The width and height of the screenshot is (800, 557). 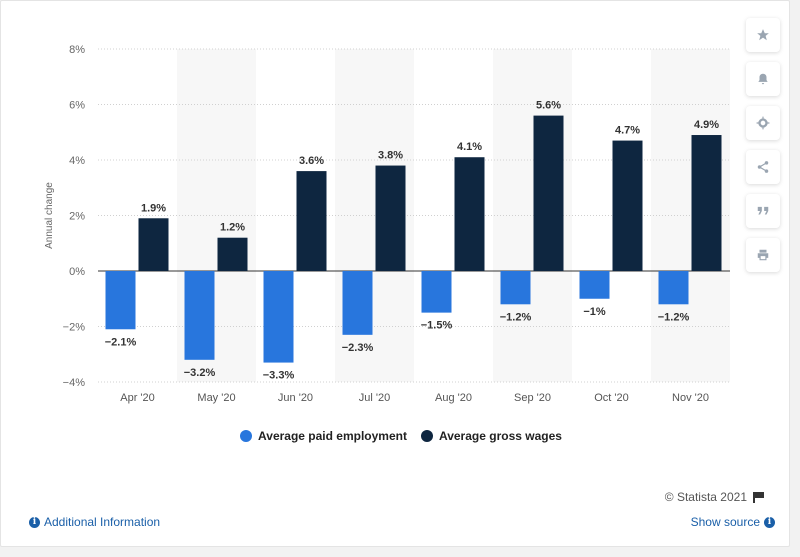 What do you see at coordinates (453, 398) in the screenshot?
I see `x-tick-label: Aug '20` at bounding box center [453, 398].